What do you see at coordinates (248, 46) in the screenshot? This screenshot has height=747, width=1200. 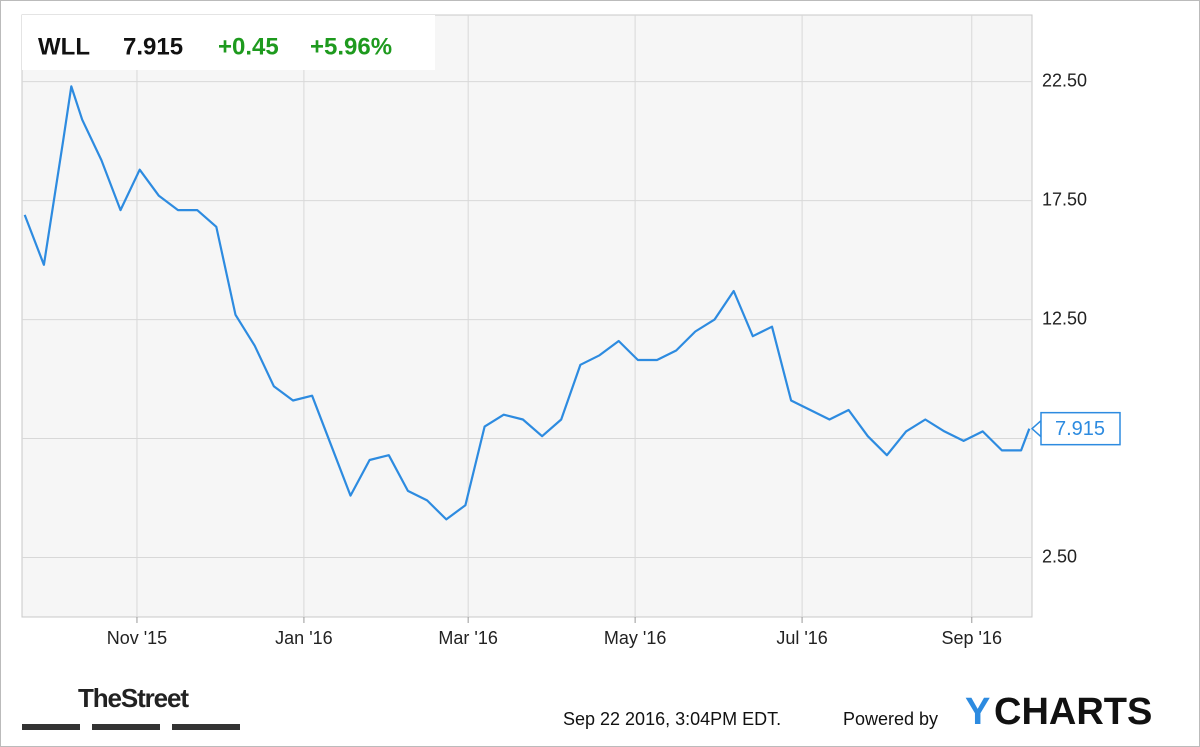 I see `change: +0.45` at bounding box center [248, 46].